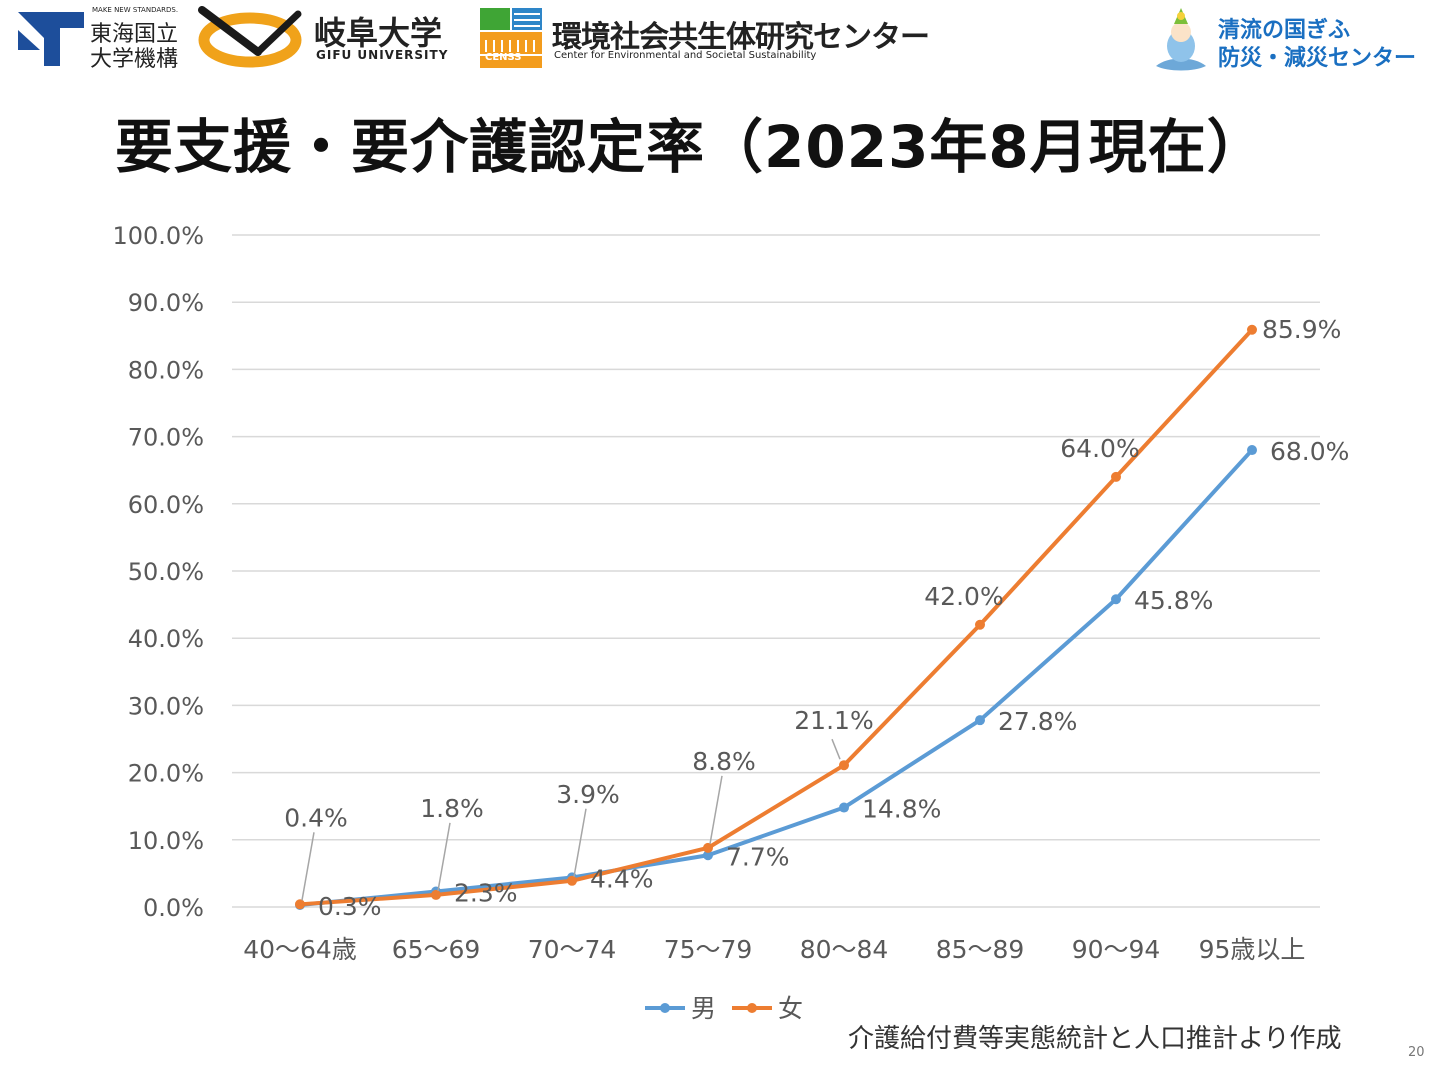 Image resolution: width=1440 pixels, height=1080 pixels. Describe the element at coordinates (665, 1008) in the screenshot. I see `legend-swatch-marker-male` at that location.